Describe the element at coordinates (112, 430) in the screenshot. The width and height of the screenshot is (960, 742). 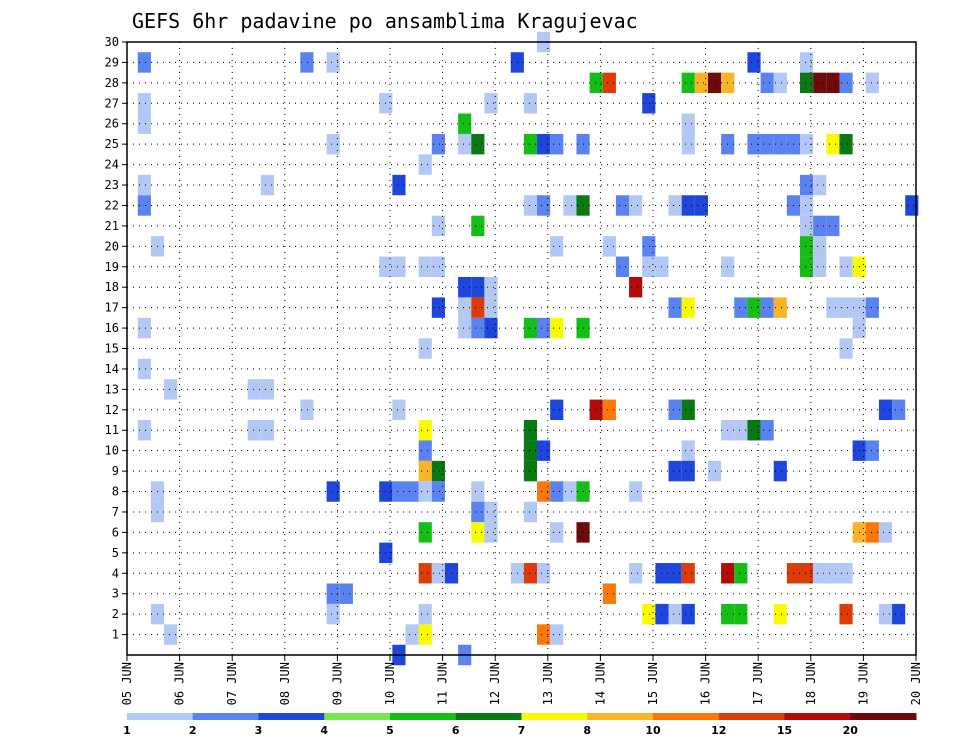
I see `y-tick-label: 11` at that location.